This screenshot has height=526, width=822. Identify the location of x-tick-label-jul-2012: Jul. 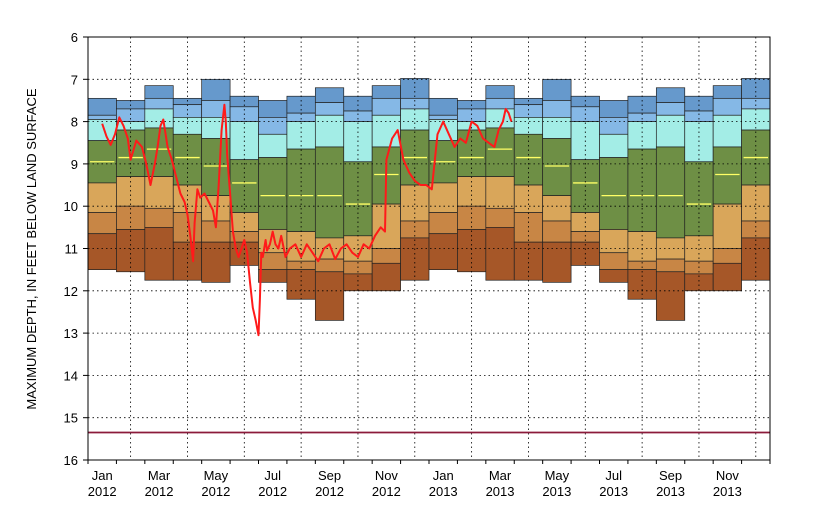
(272, 475).